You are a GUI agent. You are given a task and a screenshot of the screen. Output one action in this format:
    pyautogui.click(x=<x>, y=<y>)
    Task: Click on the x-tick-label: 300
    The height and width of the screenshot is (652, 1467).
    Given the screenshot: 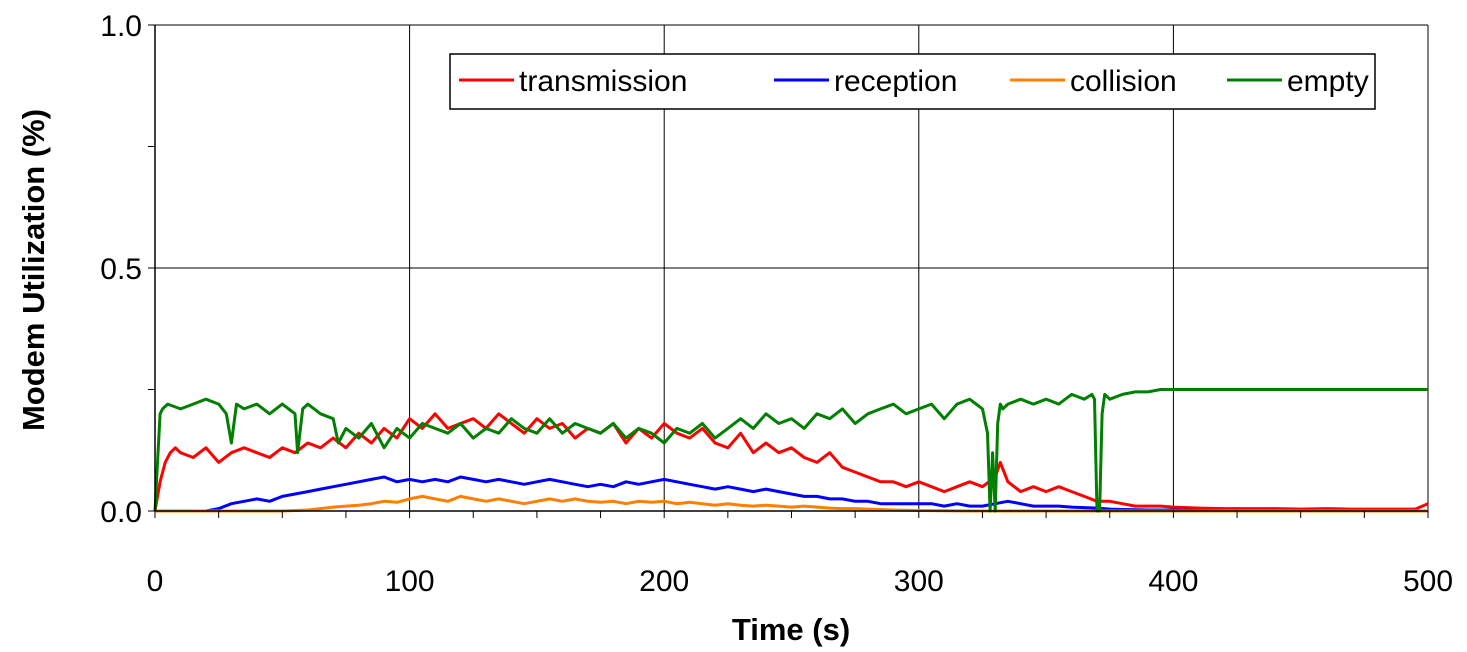 What is the action you would take?
    pyautogui.click(x=919, y=581)
    